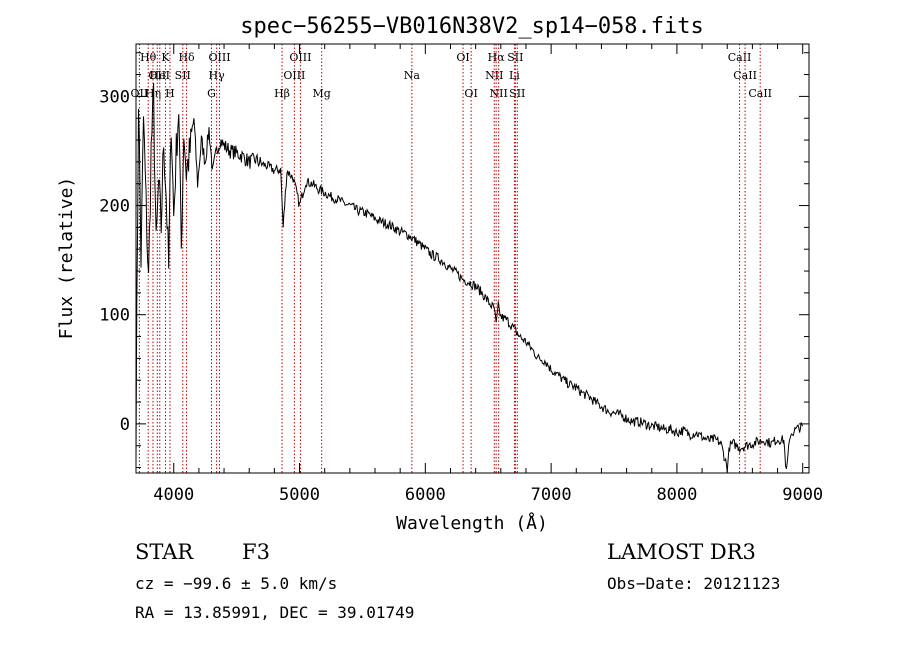 Image resolution: width=900 pixels, height=649 pixels. What do you see at coordinates (299, 495) in the screenshot?
I see `x-tick-label: 5000` at bounding box center [299, 495].